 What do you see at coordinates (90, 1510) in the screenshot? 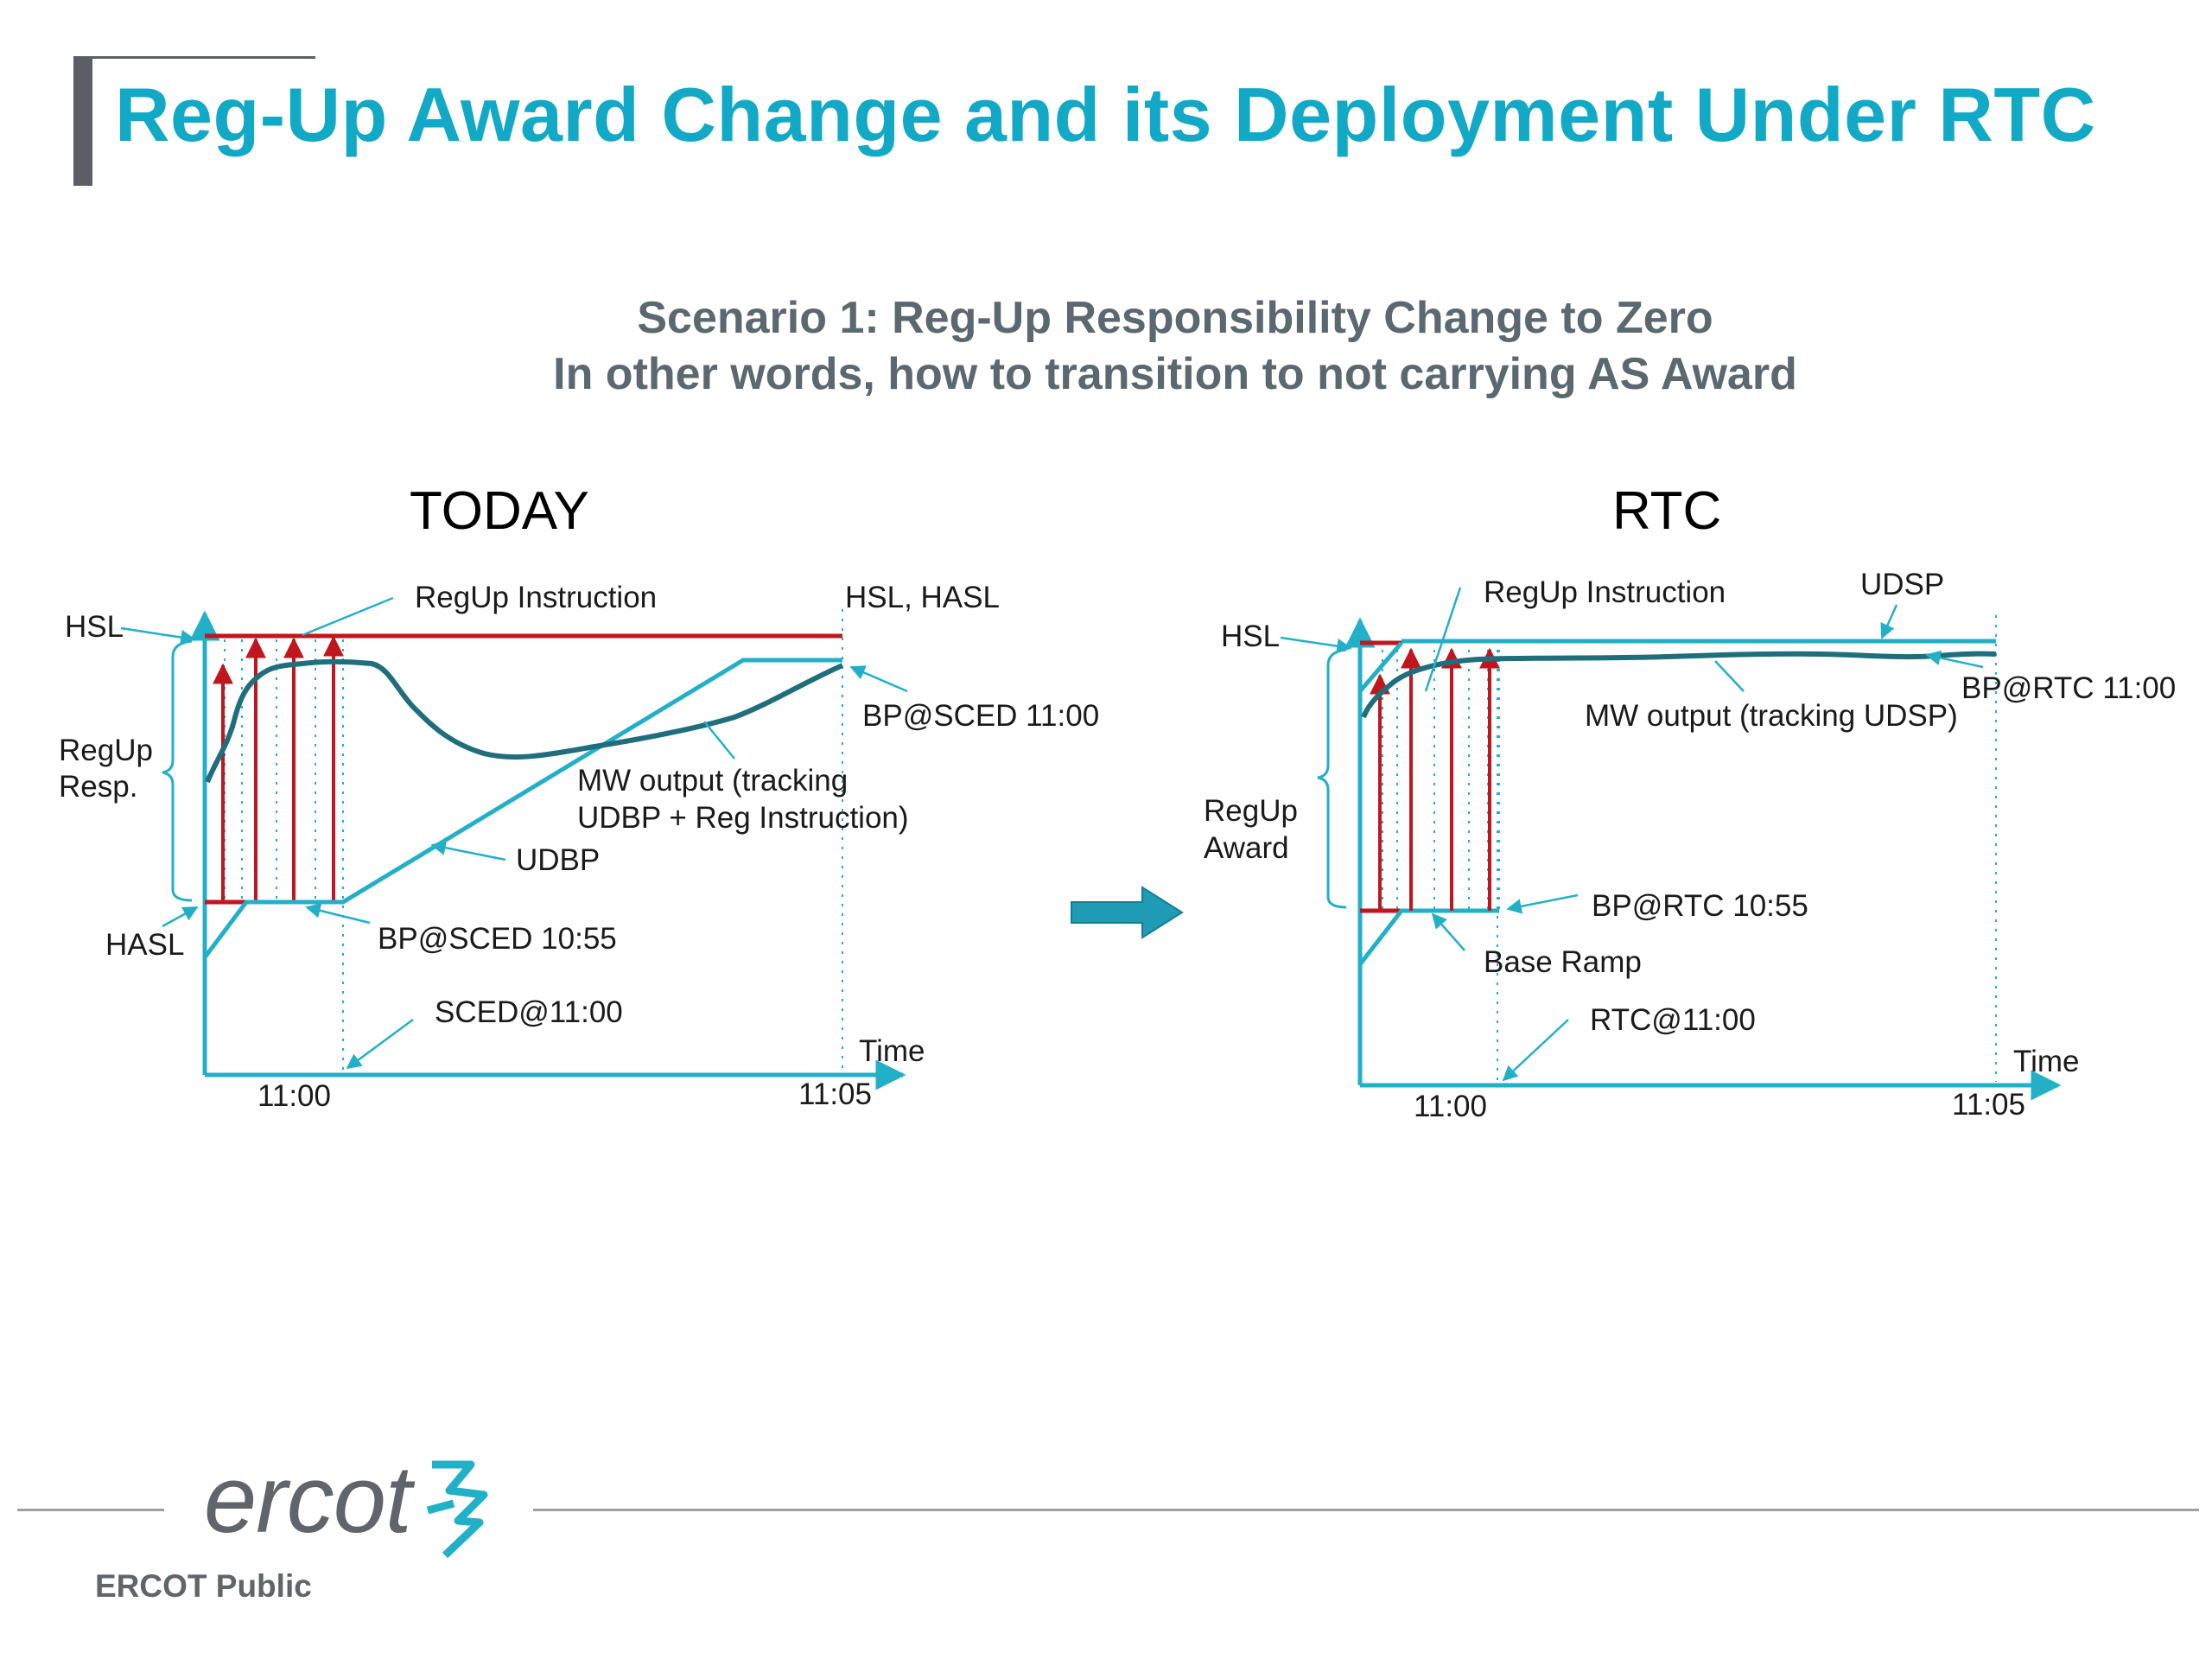
I see `footer-line-left` at bounding box center [90, 1510].